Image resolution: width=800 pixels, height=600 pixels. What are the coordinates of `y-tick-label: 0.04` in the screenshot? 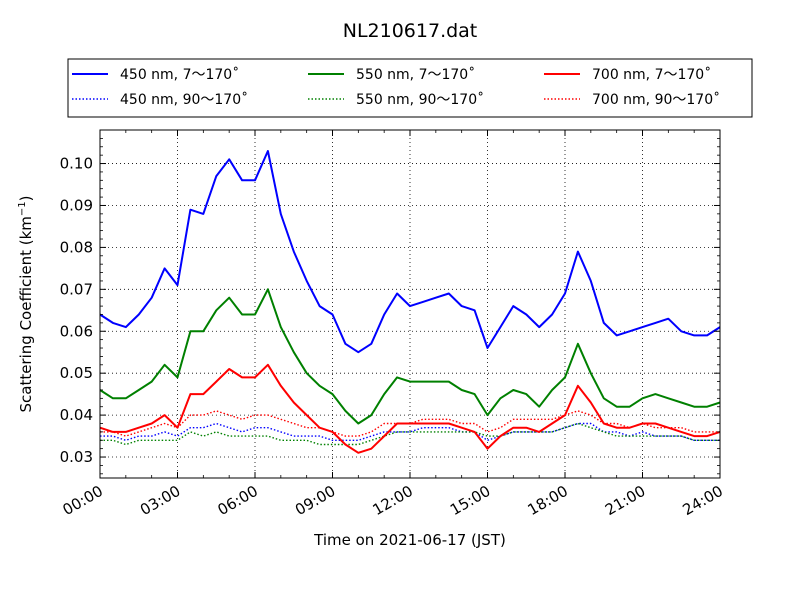 It's located at (76, 415).